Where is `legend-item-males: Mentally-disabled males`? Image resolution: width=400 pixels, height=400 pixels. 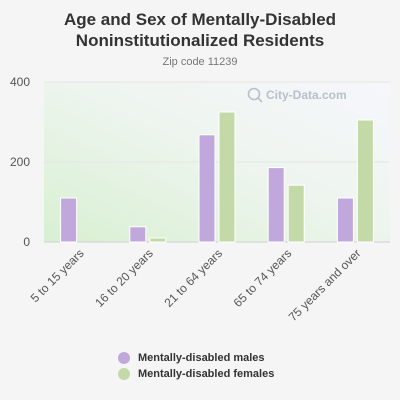 legend-item-males: Mentally-disabled males is located at coordinates (196, 358).